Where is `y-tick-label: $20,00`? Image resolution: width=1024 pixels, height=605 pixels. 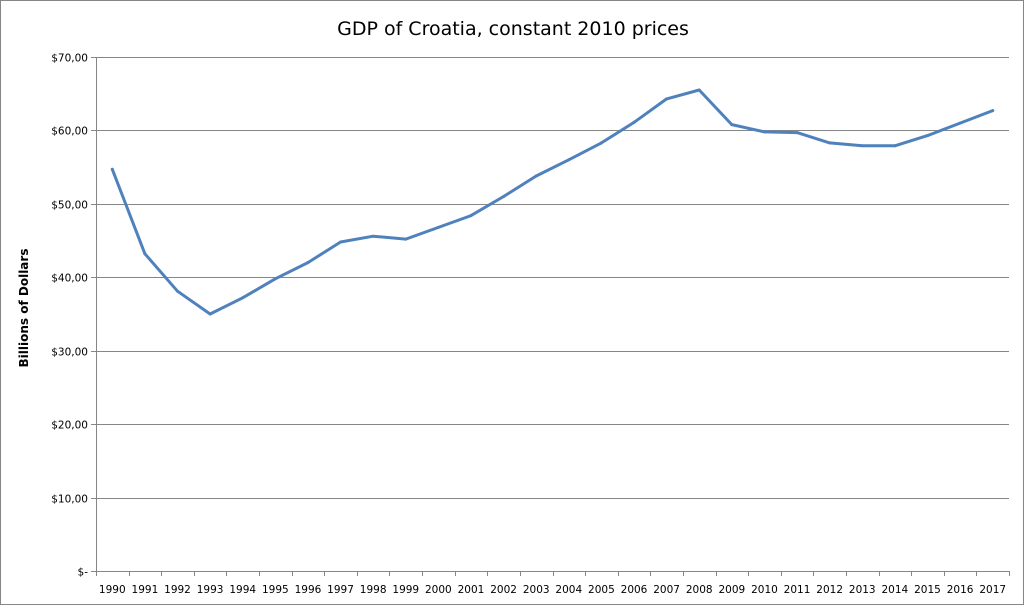 y-tick-label: $20,00 is located at coordinates (69, 426).